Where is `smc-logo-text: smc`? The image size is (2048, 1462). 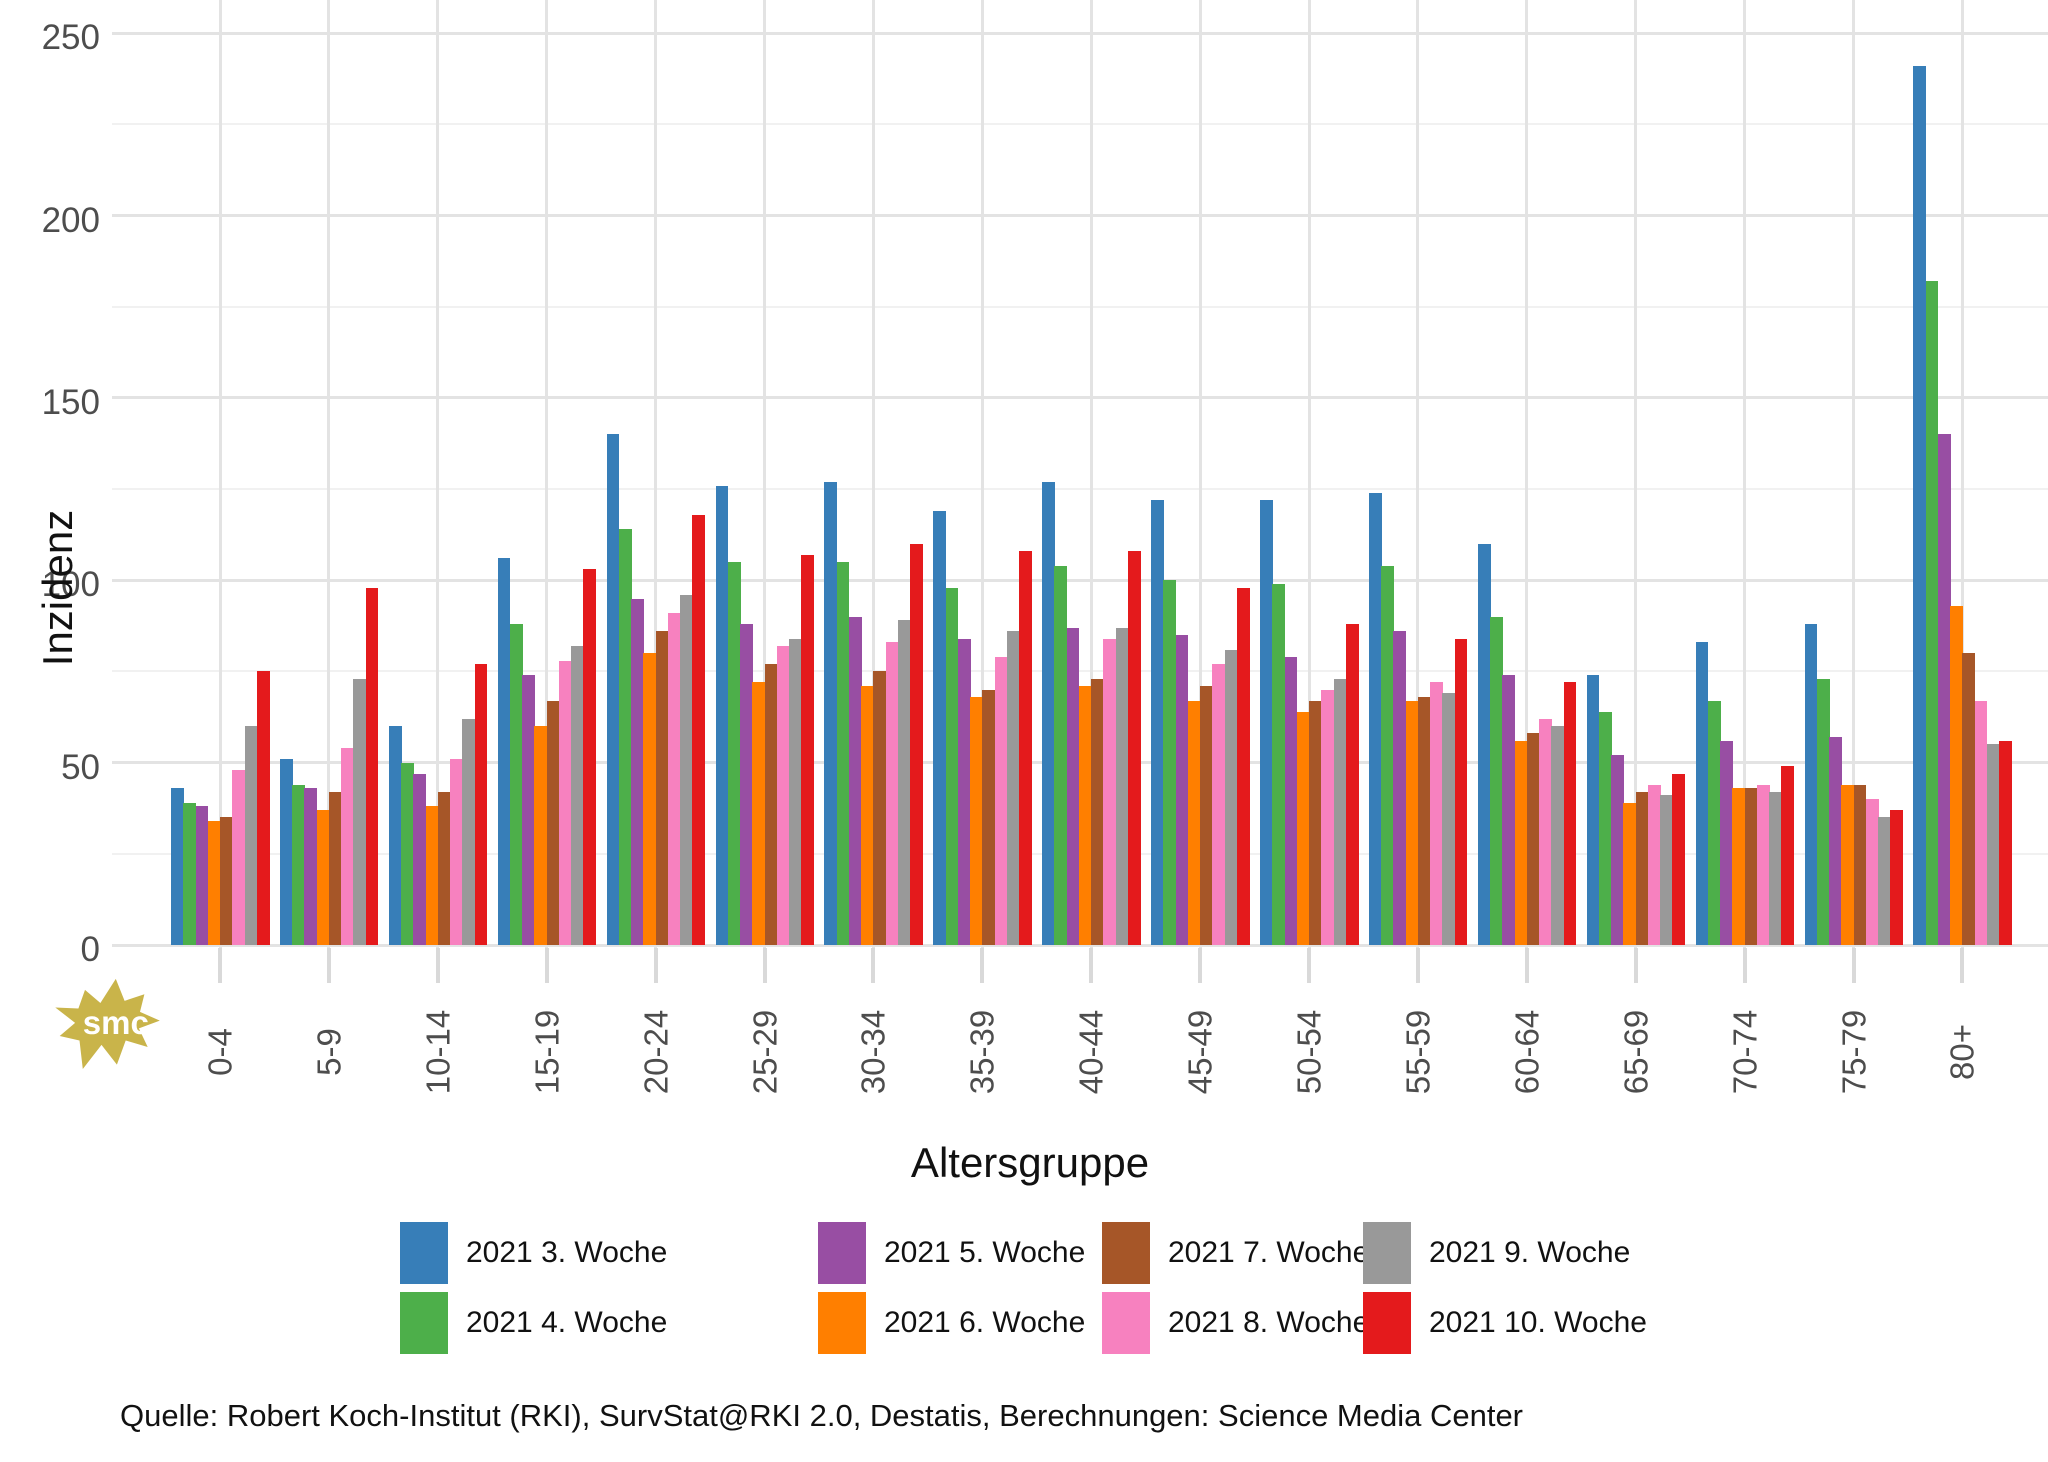
smc-logo-text: smc is located at coordinates (116, 1022).